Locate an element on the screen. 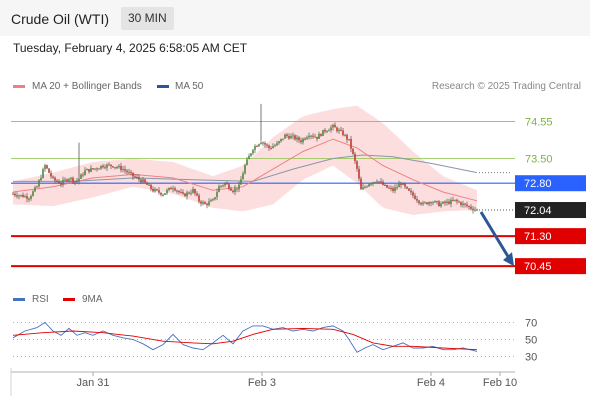 The height and width of the screenshot is (400, 590). level-label-72.80: 72.80 is located at coordinates (538, 184).